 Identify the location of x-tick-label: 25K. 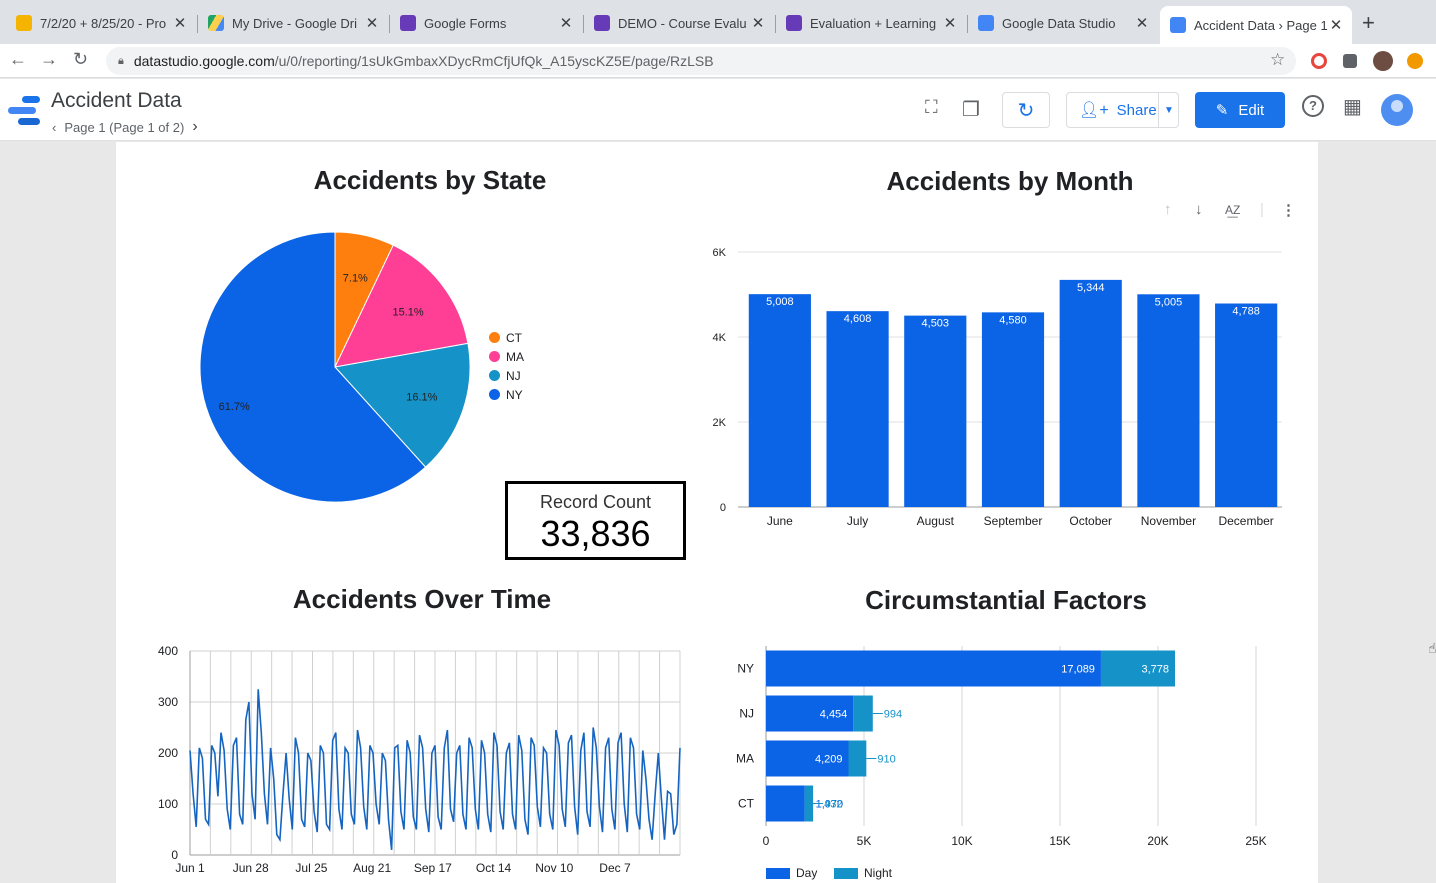
(1255, 841).